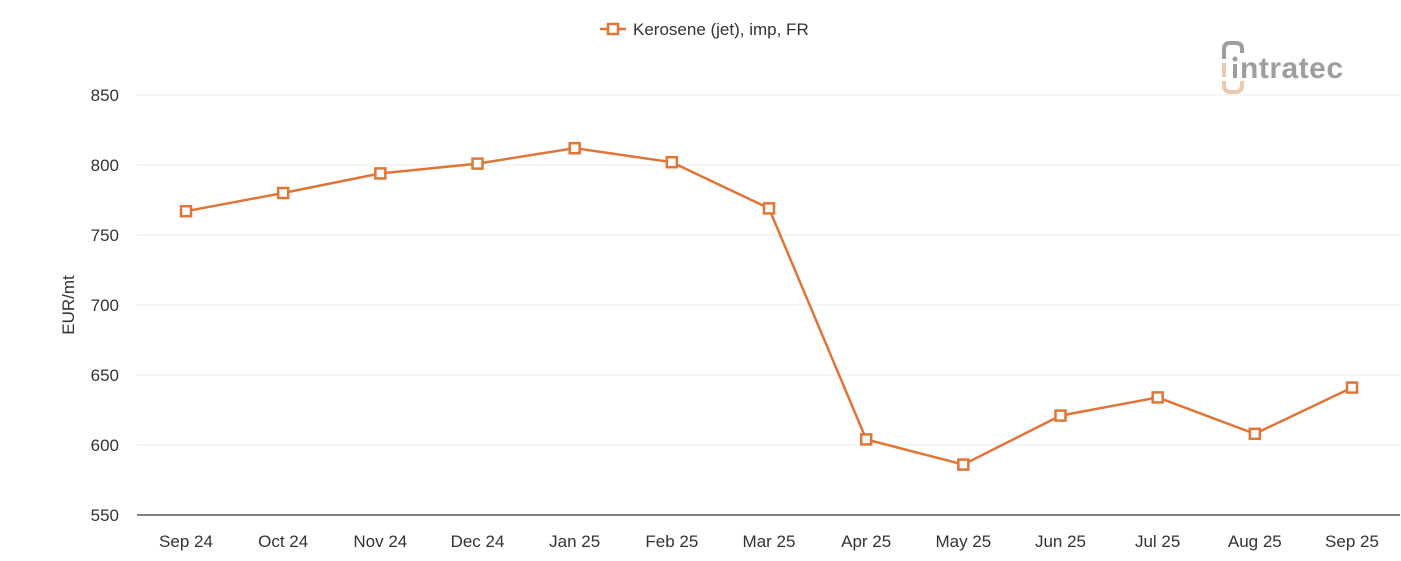 This screenshot has height=561, width=1401. Describe the element at coordinates (1352, 387) in the screenshot. I see `data-point-marker: Sep 25: 641` at that location.